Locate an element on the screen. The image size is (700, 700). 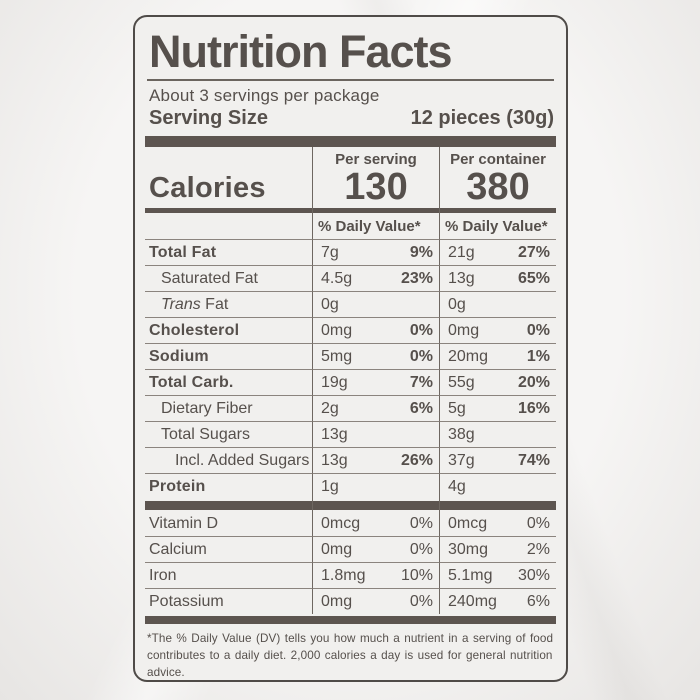
calories-per-serving-cell: 130 is located at coordinates (375, 190).